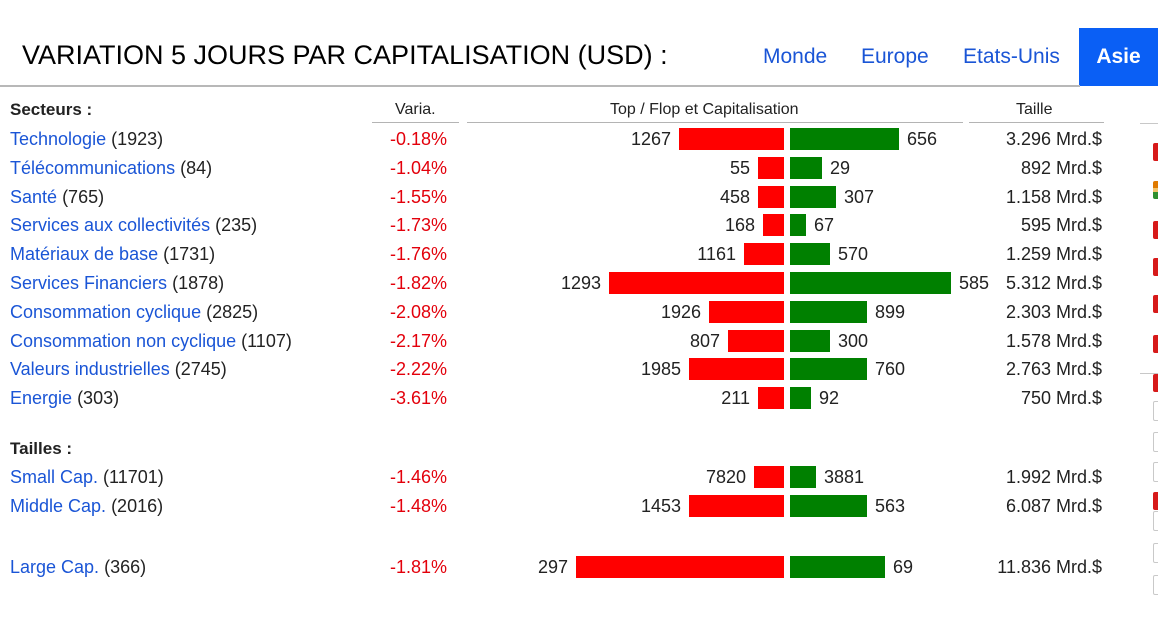 The width and height of the screenshot is (1158, 618). I want to click on table-row: Large Cap. (366) -1.81% 297 69 11.836 Mrd.$, so click(565, 567).